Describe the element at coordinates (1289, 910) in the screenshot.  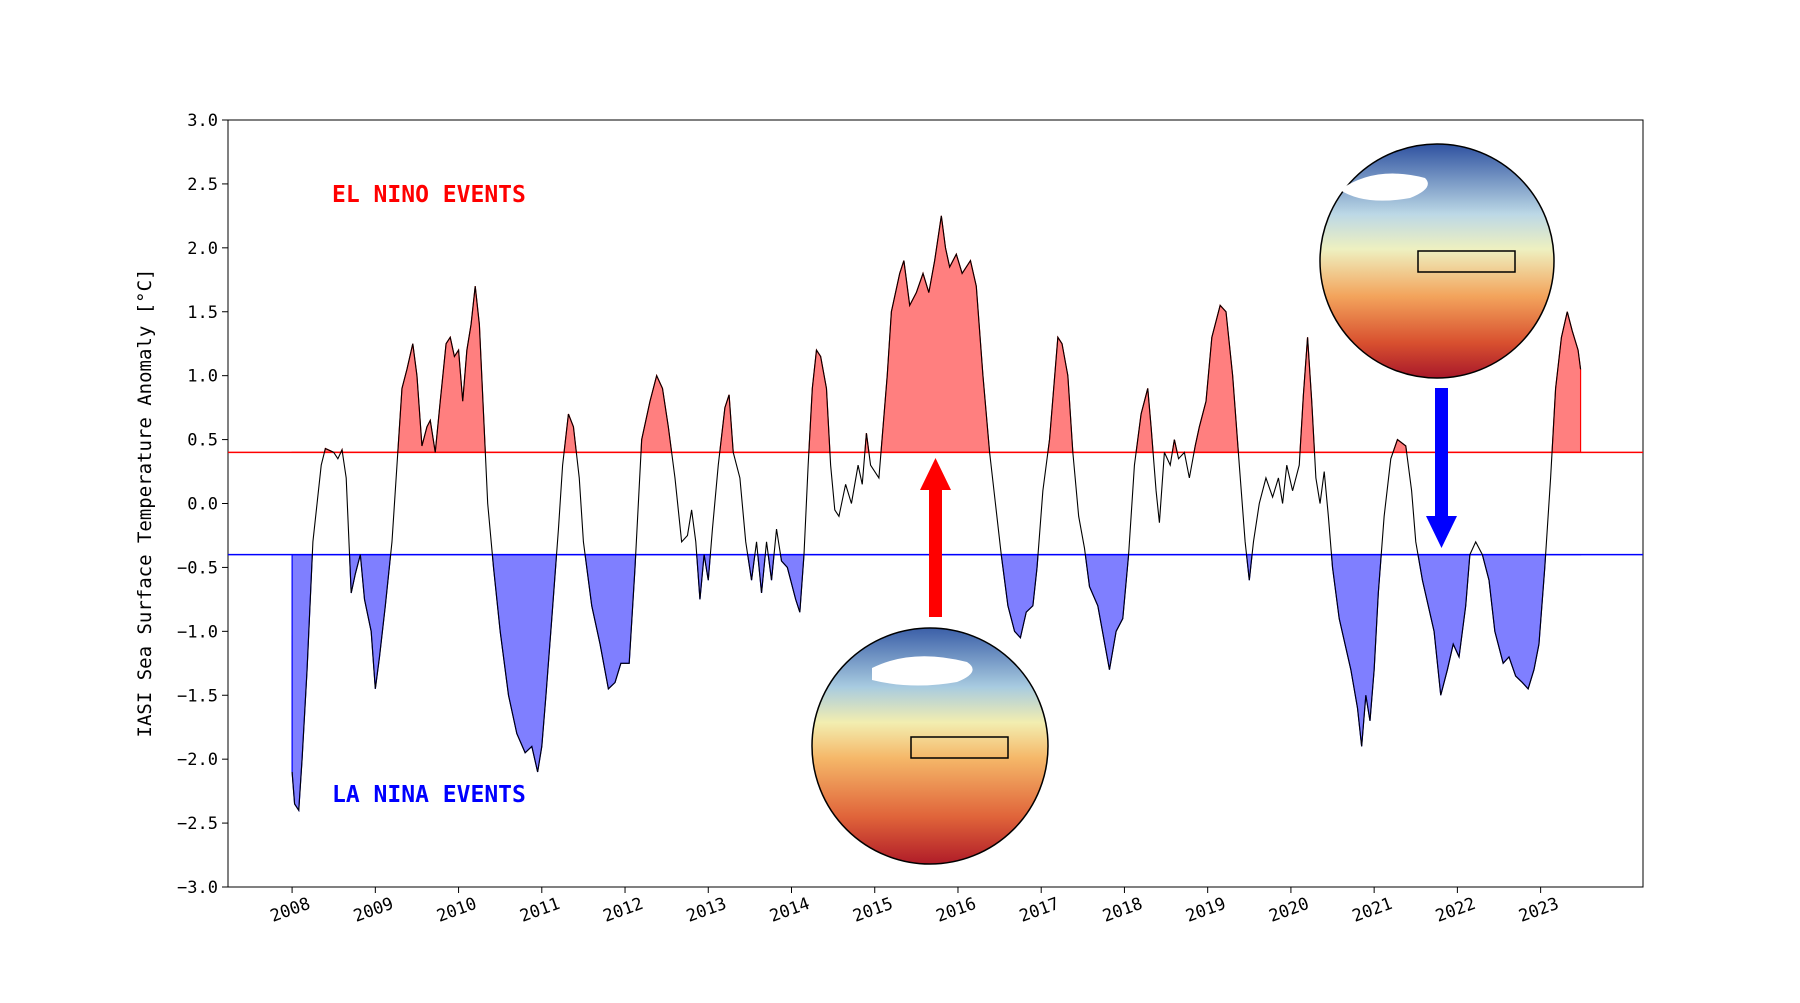
I see `x-tick-label: 2020` at that location.